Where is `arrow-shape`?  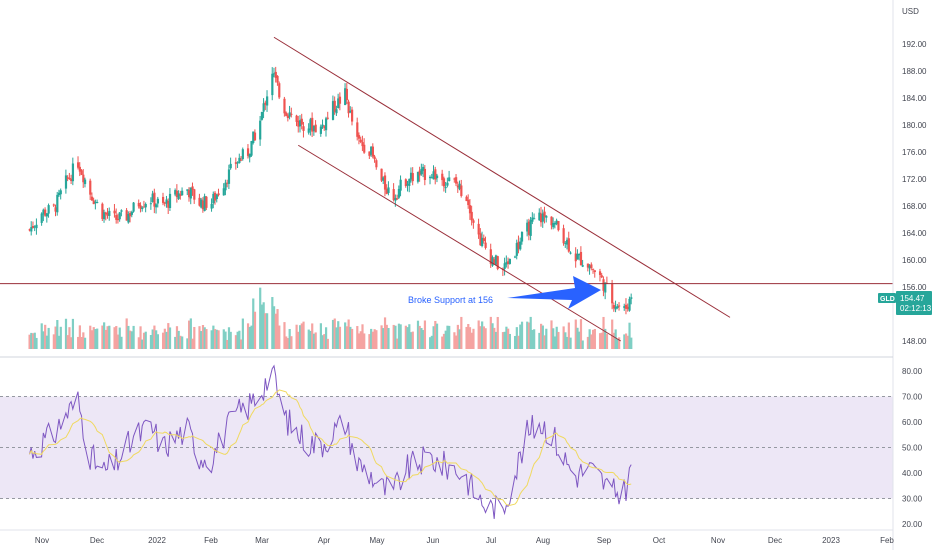
arrow-shape is located at coordinates (554, 292).